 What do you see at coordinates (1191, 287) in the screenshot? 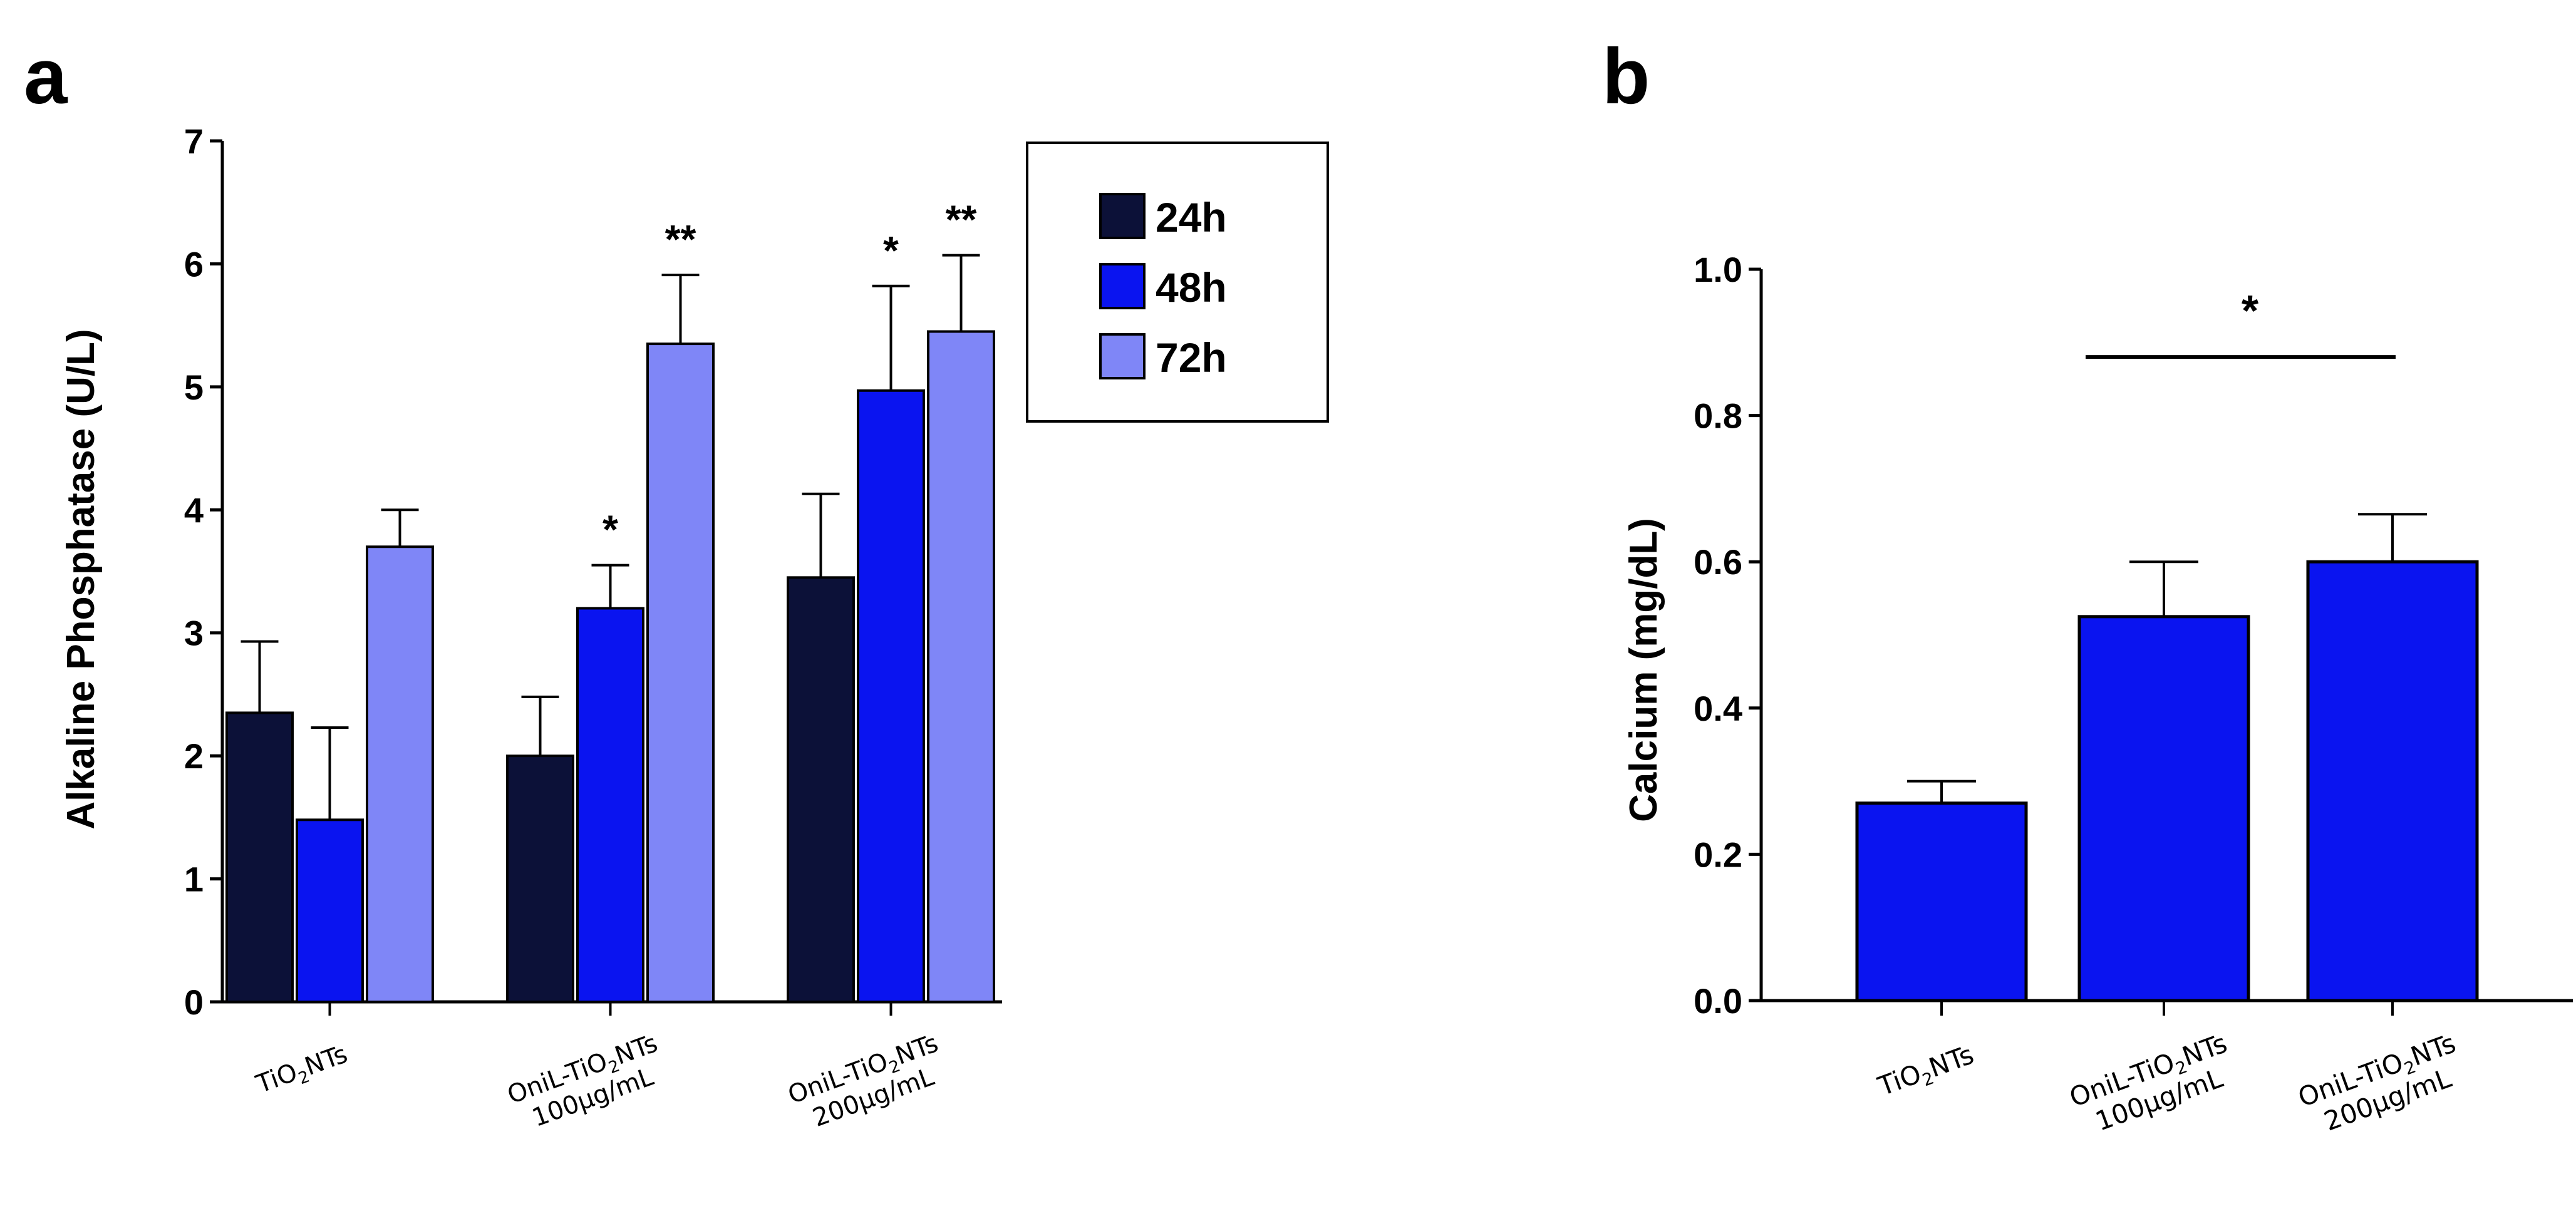
I see `legend-entry: 48h` at bounding box center [1191, 287].